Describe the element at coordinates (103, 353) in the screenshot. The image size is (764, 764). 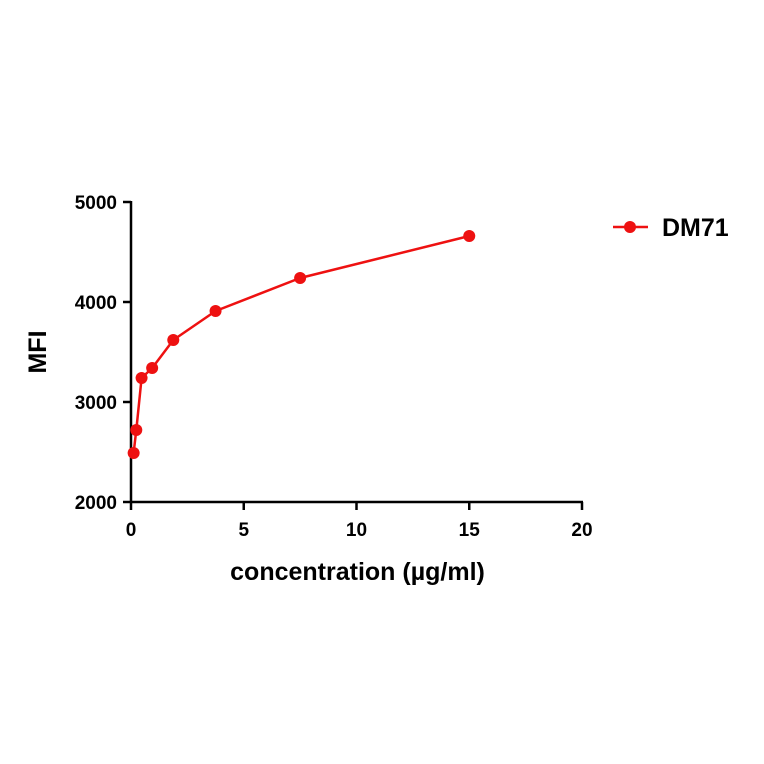
I see `y-axis-ticks: 2000 3000 4000 5000` at that location.